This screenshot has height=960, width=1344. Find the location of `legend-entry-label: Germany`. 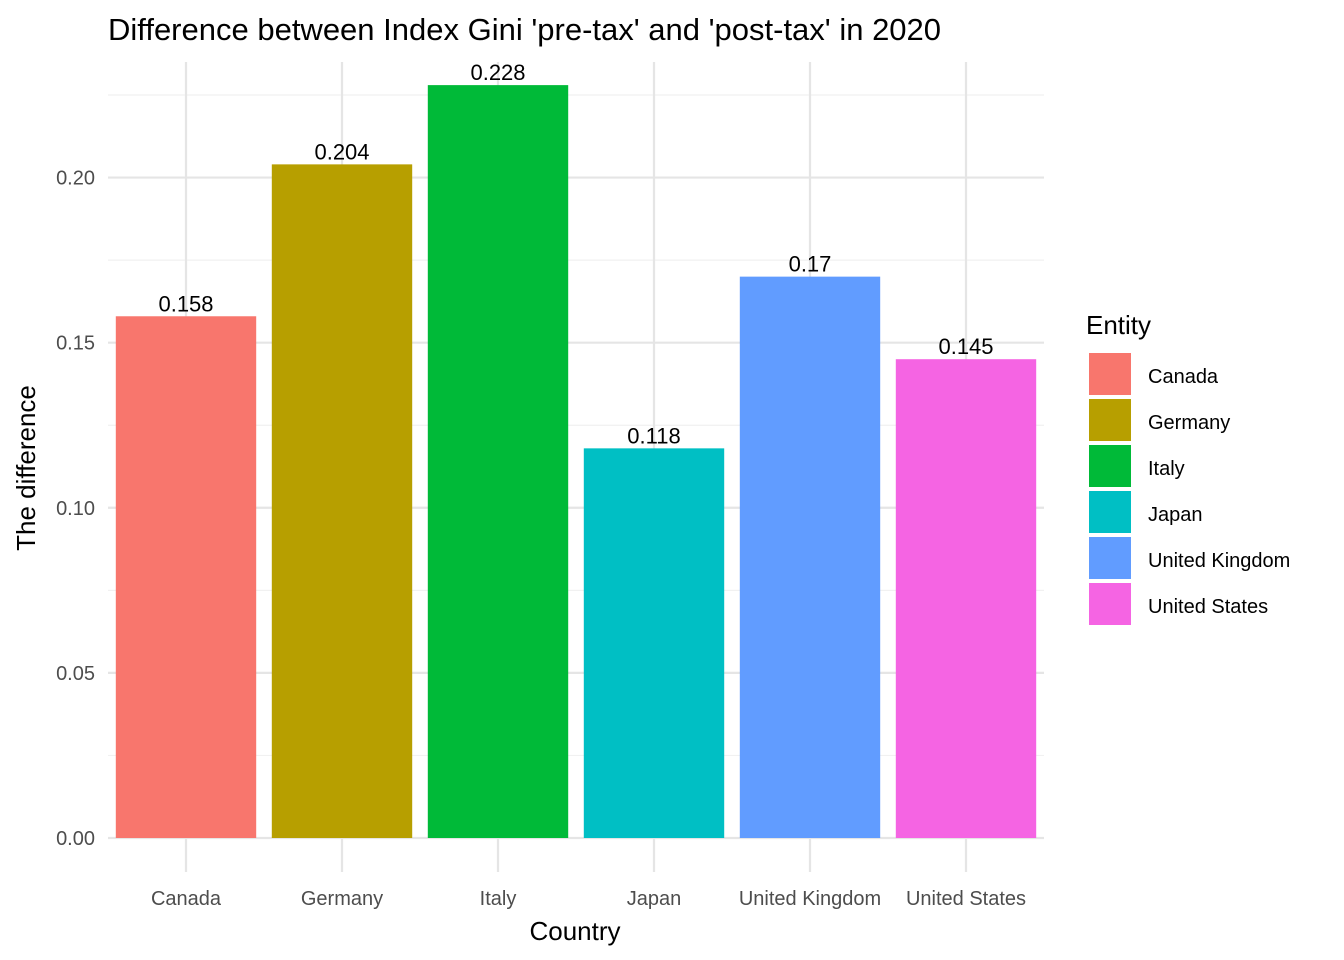

legend-entry-label: Germany is located at coordinates (1189, 423).